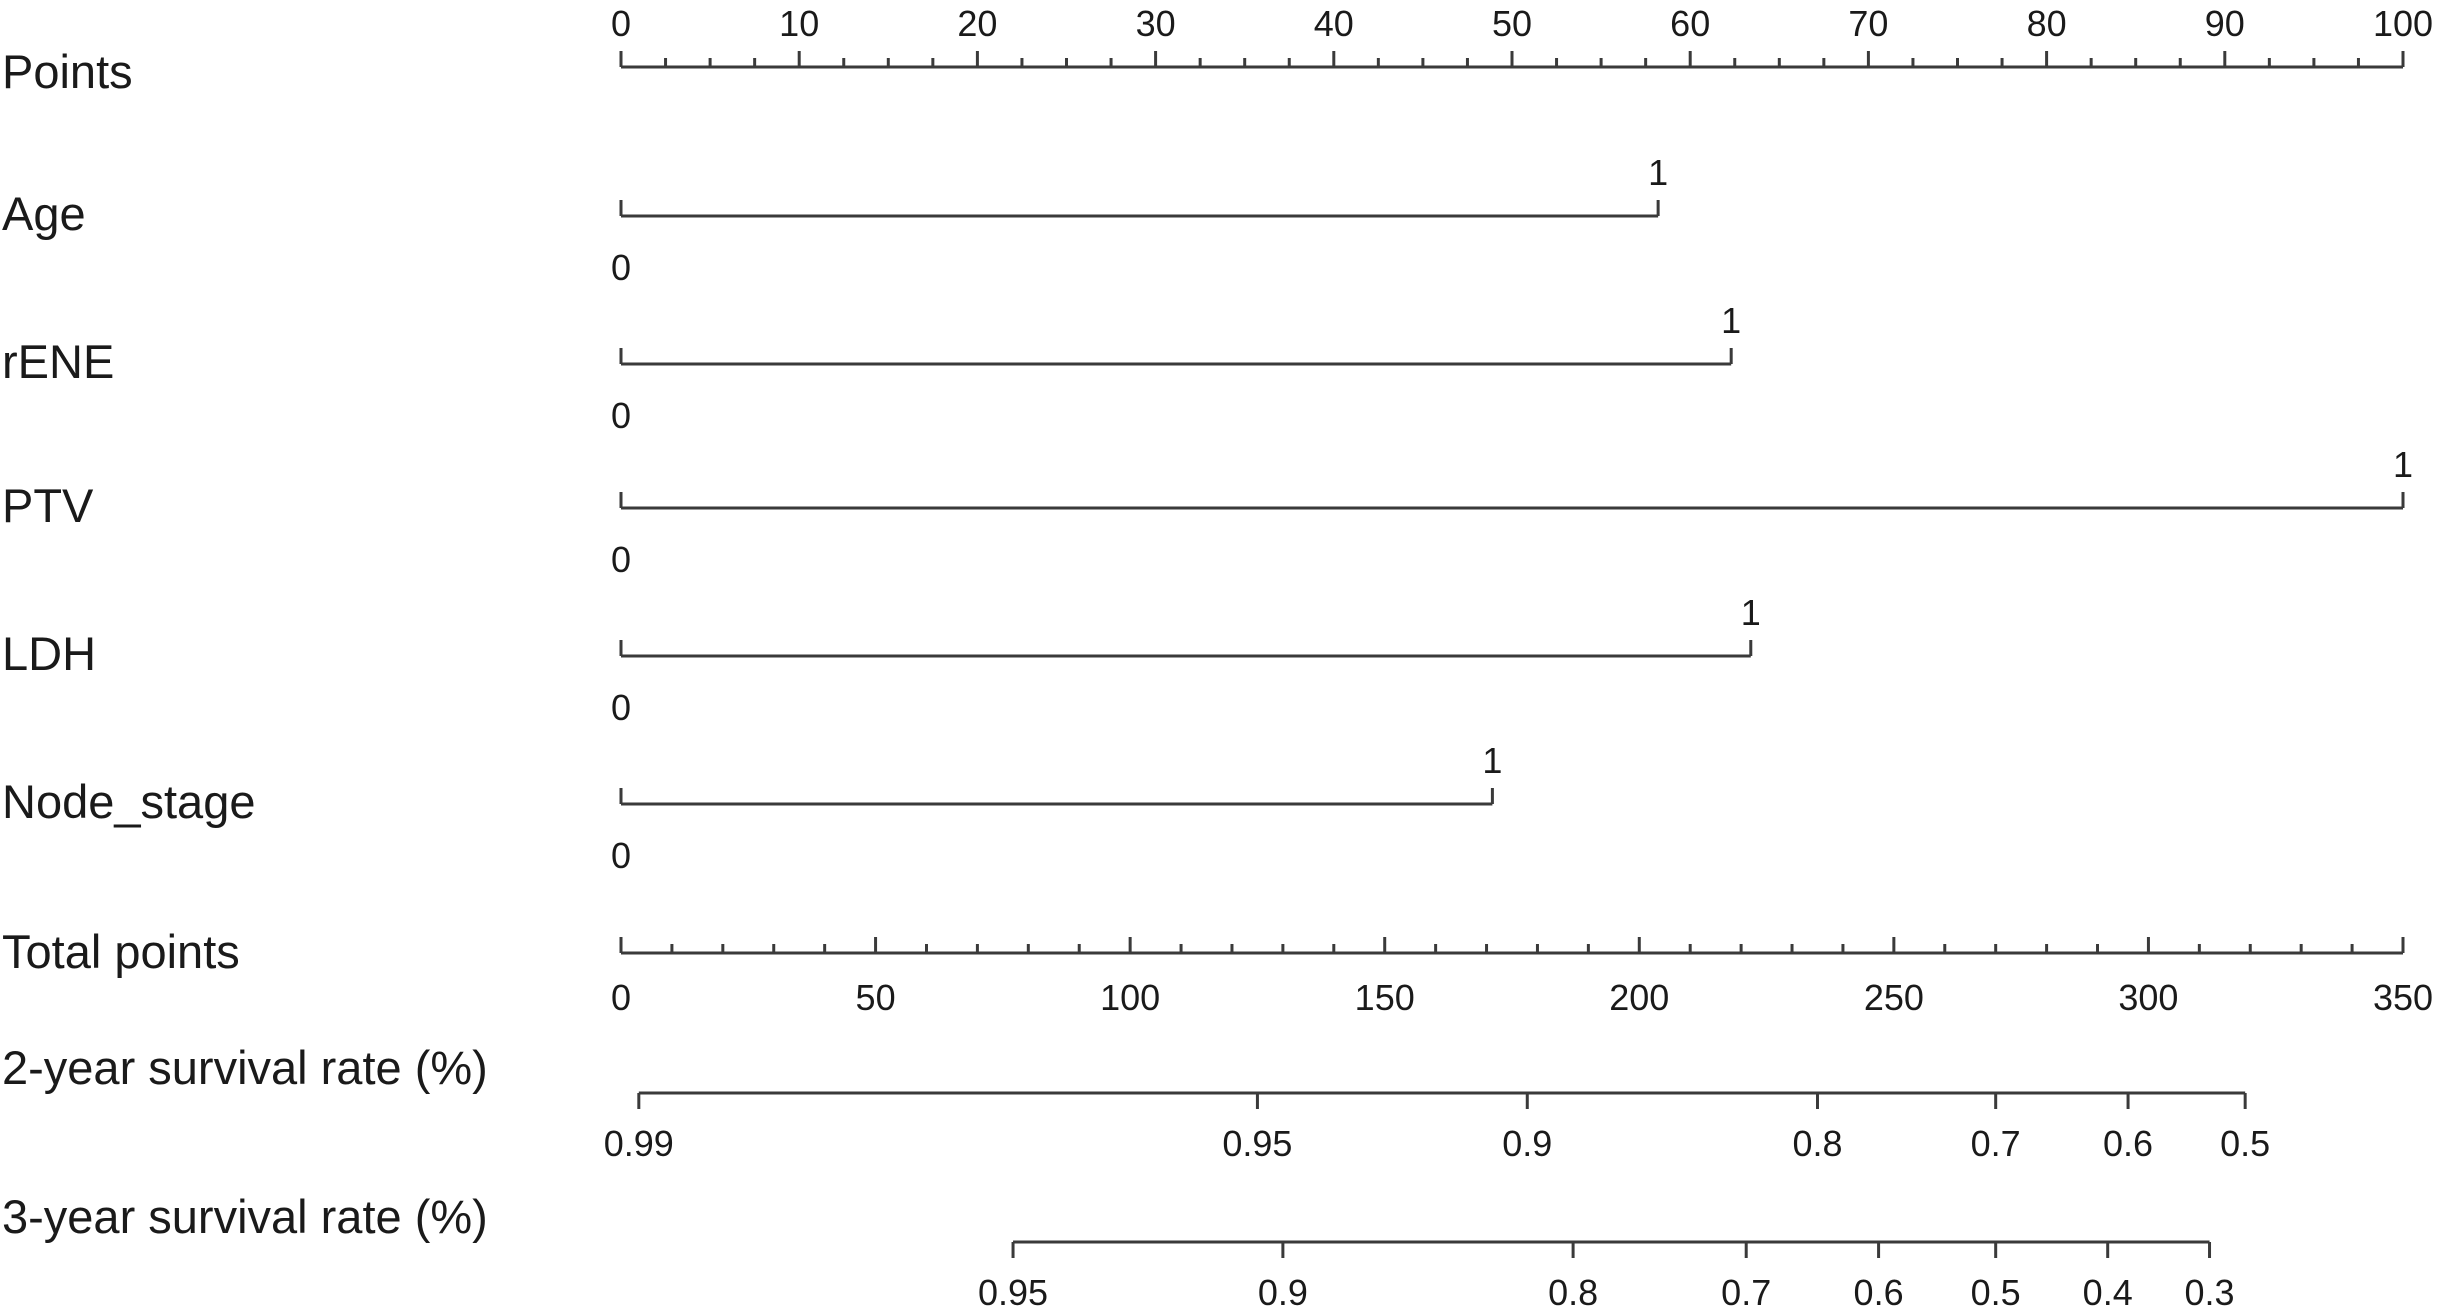  Describe the element at coordinates (58, 361) in the screenshot. I see `predictor-label: rENE` at that location.